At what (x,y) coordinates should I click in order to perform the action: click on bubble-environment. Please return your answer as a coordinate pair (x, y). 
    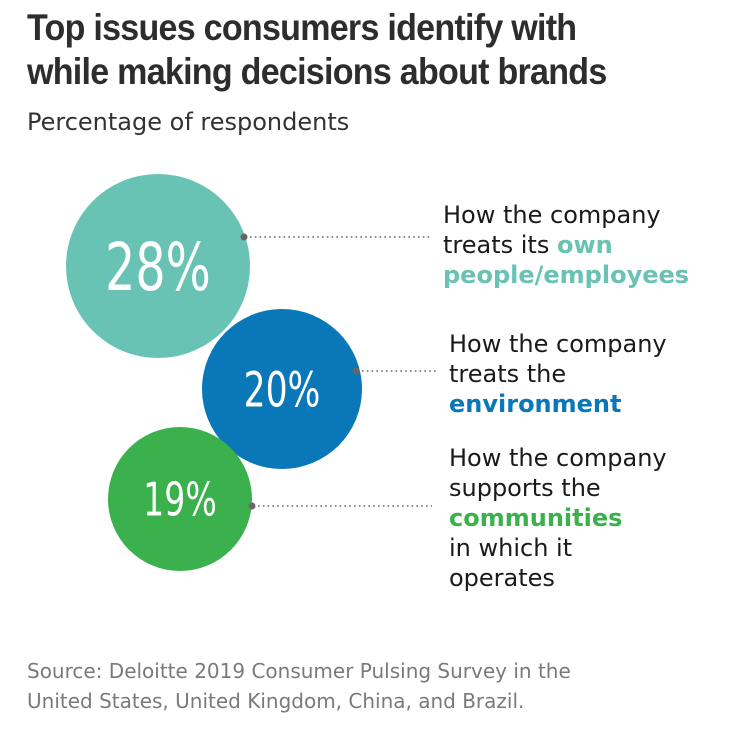
    Looking at the image, I should click on (282, 389).